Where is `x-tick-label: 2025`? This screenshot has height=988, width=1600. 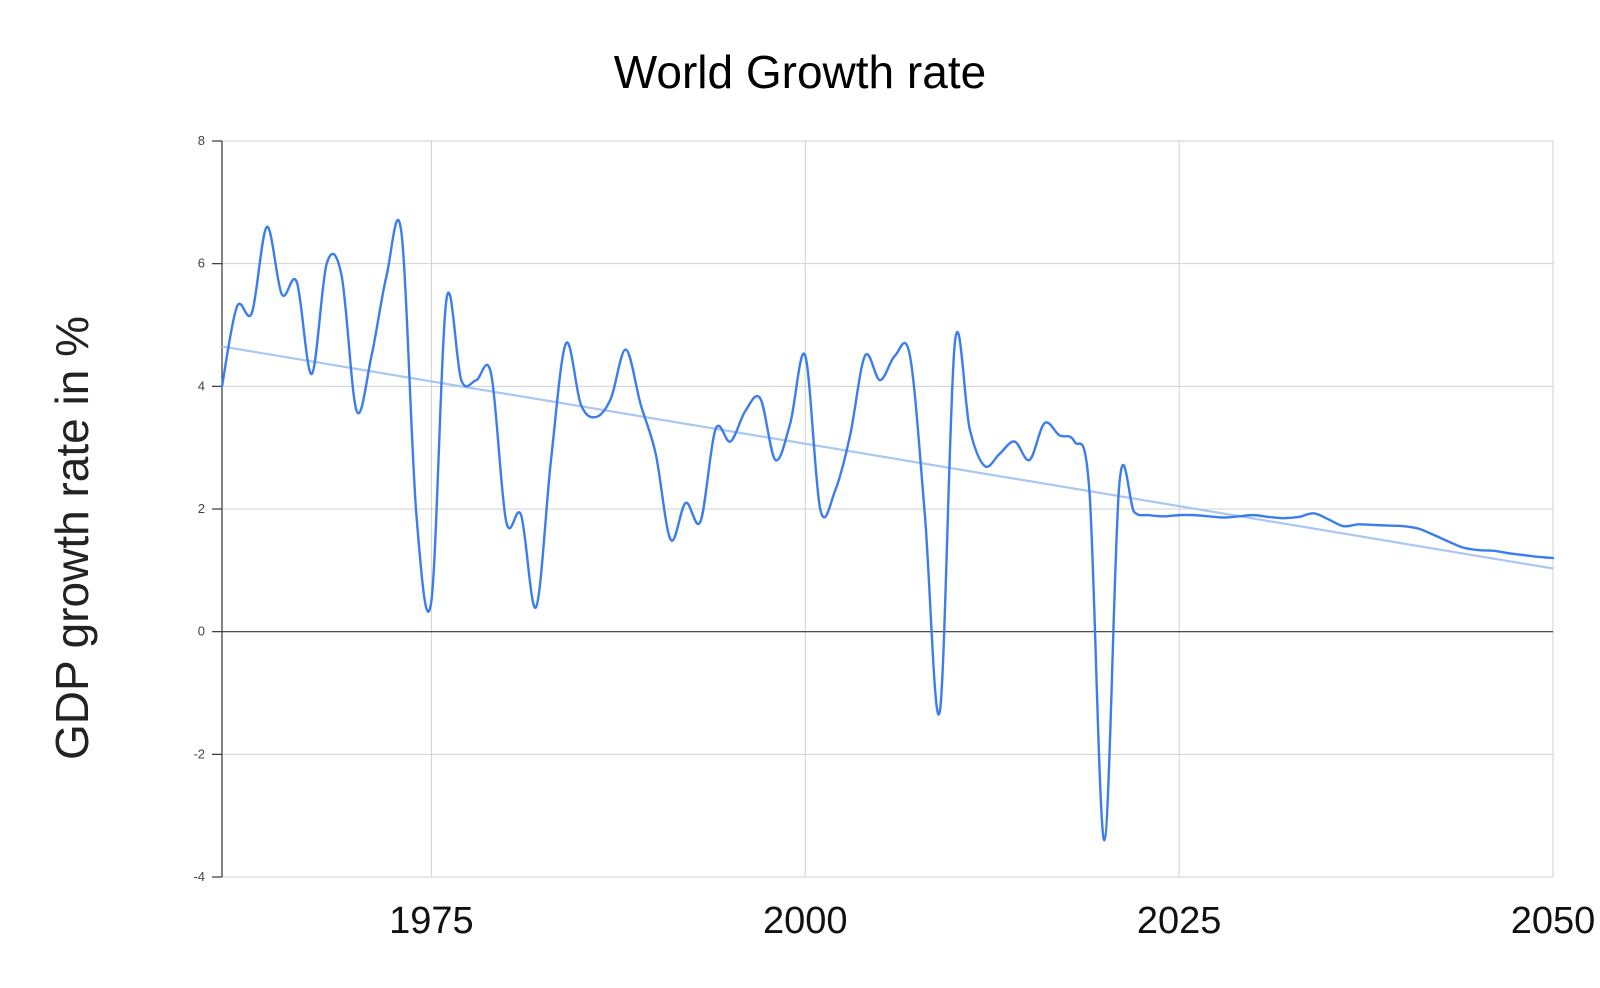 x-tick-label: 2025 is located at coordinates (1179, 921).